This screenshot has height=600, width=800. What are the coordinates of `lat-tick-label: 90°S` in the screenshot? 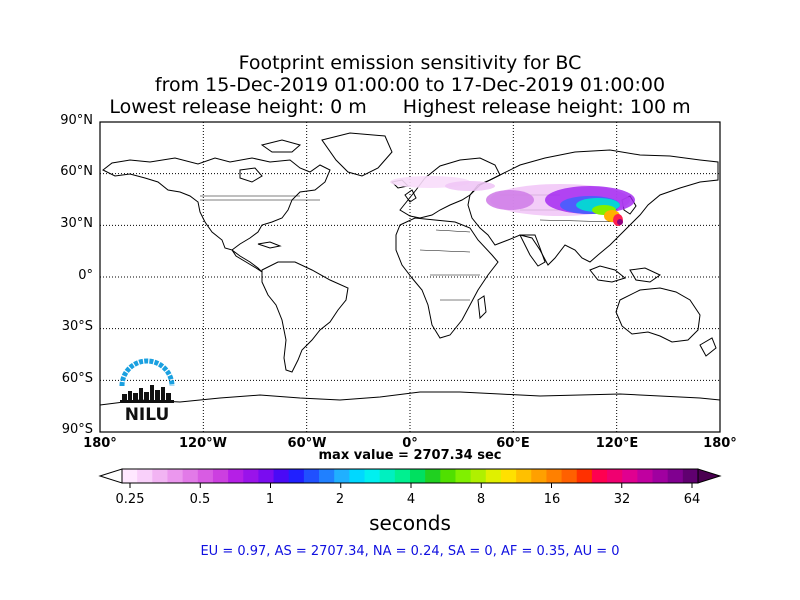 It's located at (77, 429).